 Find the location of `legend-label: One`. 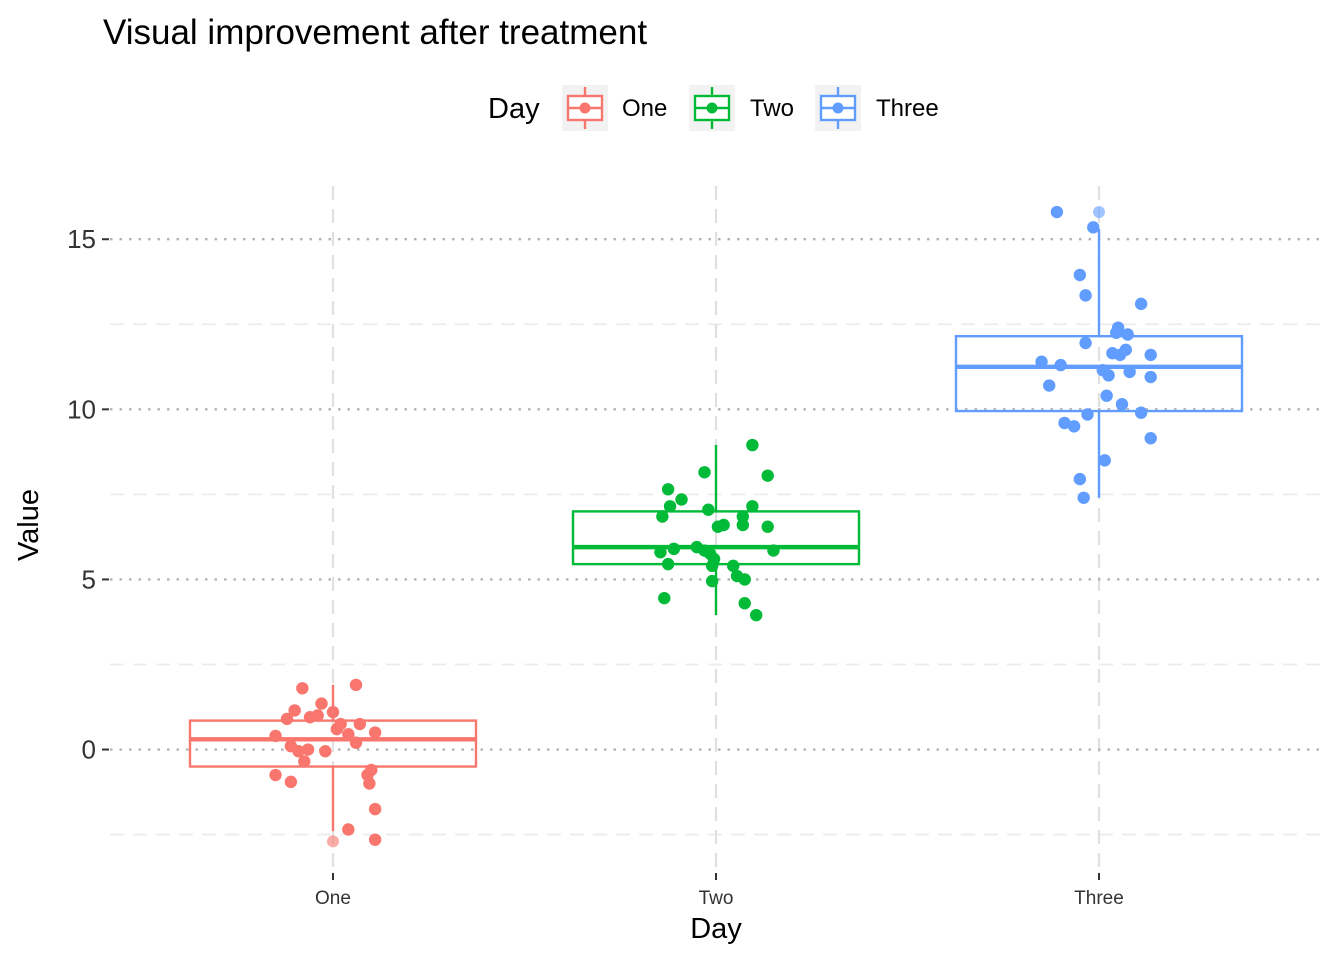

legend-label: One is located at coordinates (644, 108).